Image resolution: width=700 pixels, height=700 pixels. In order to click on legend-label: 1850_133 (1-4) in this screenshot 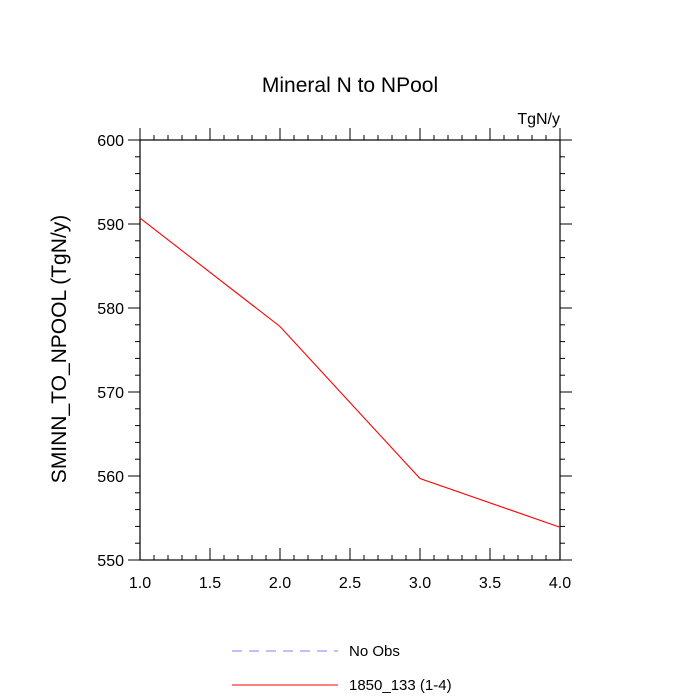, I will do `click(400, 685)`.